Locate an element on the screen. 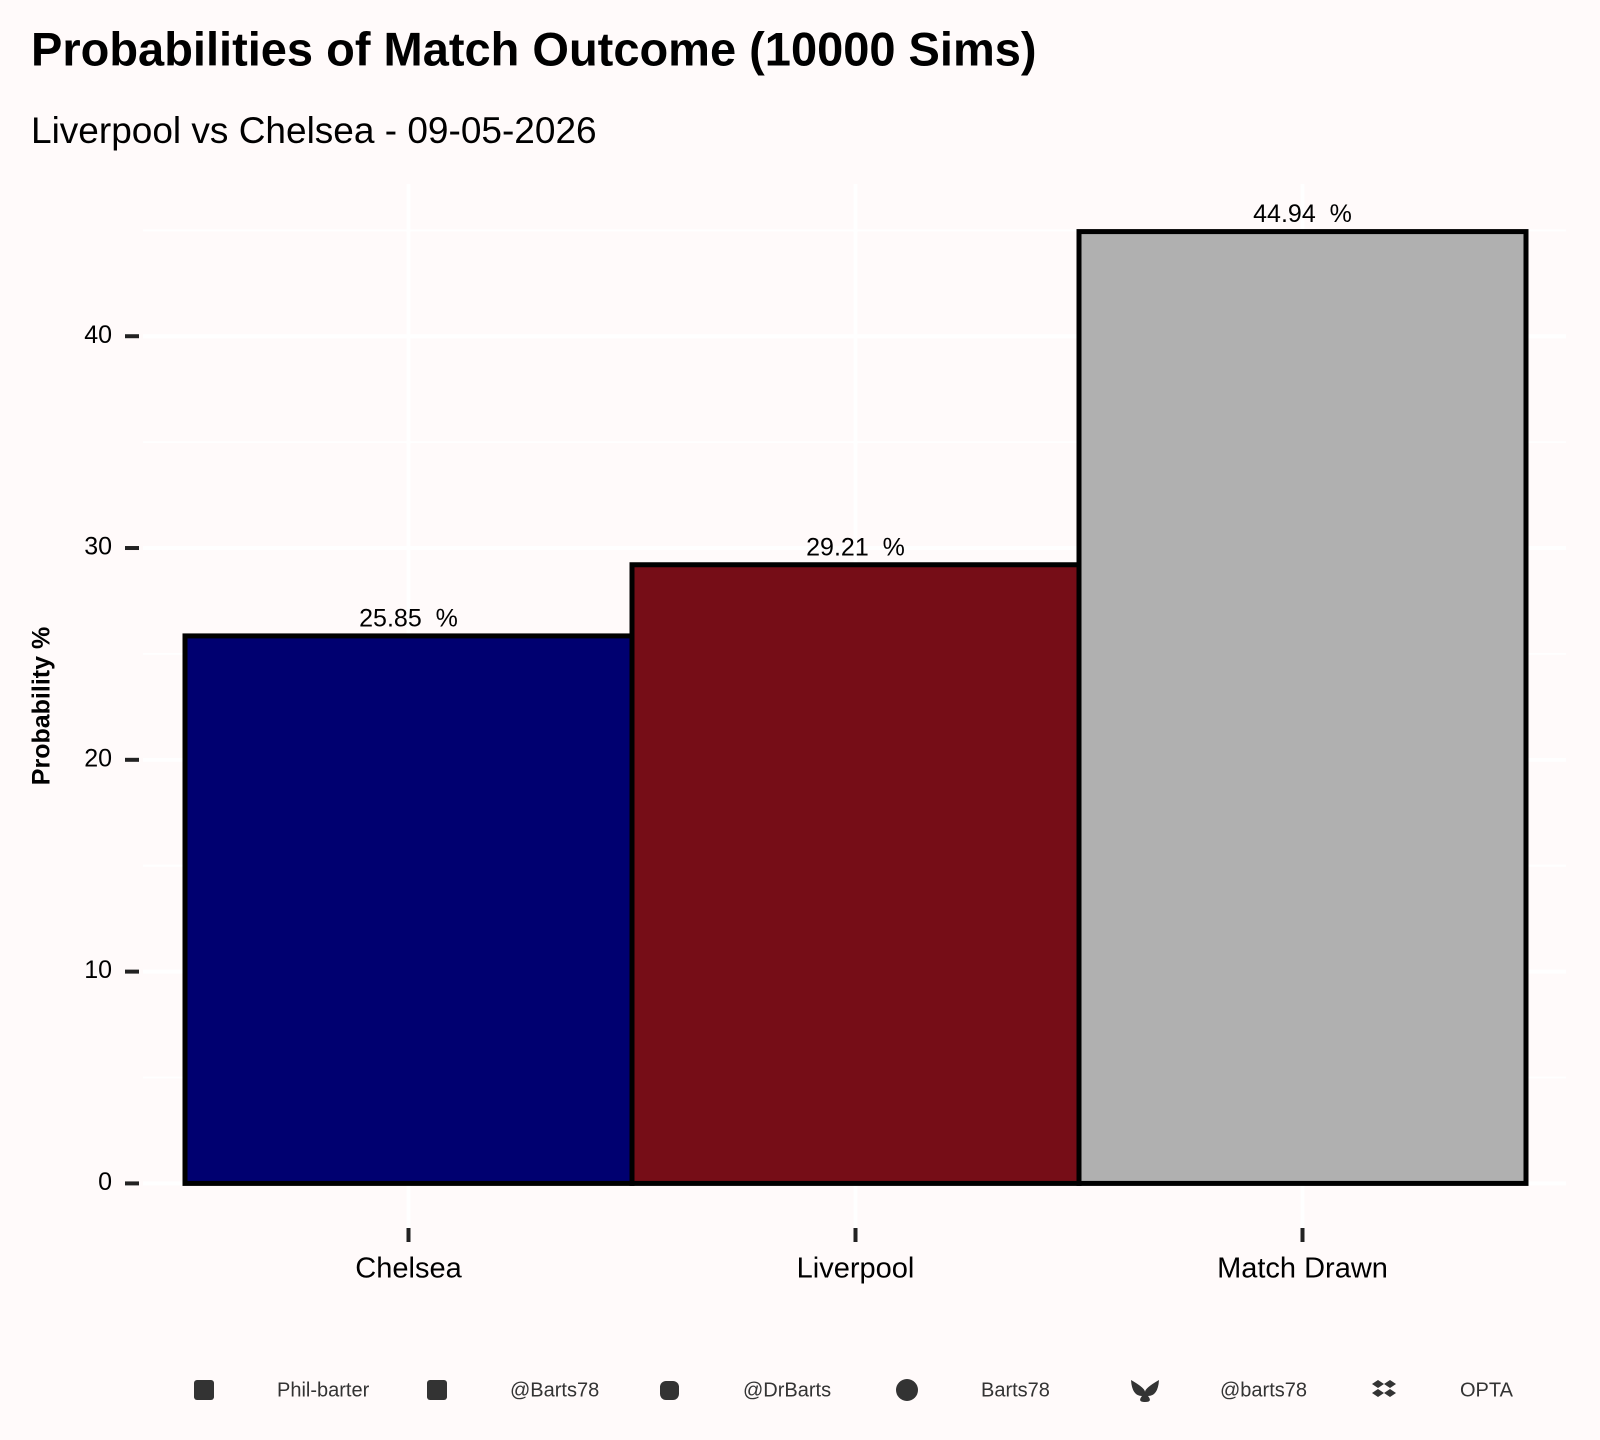 This screenshot has height=1440, width=1600. footer-text: Barts78 is located at coordinates (1015, 1390).